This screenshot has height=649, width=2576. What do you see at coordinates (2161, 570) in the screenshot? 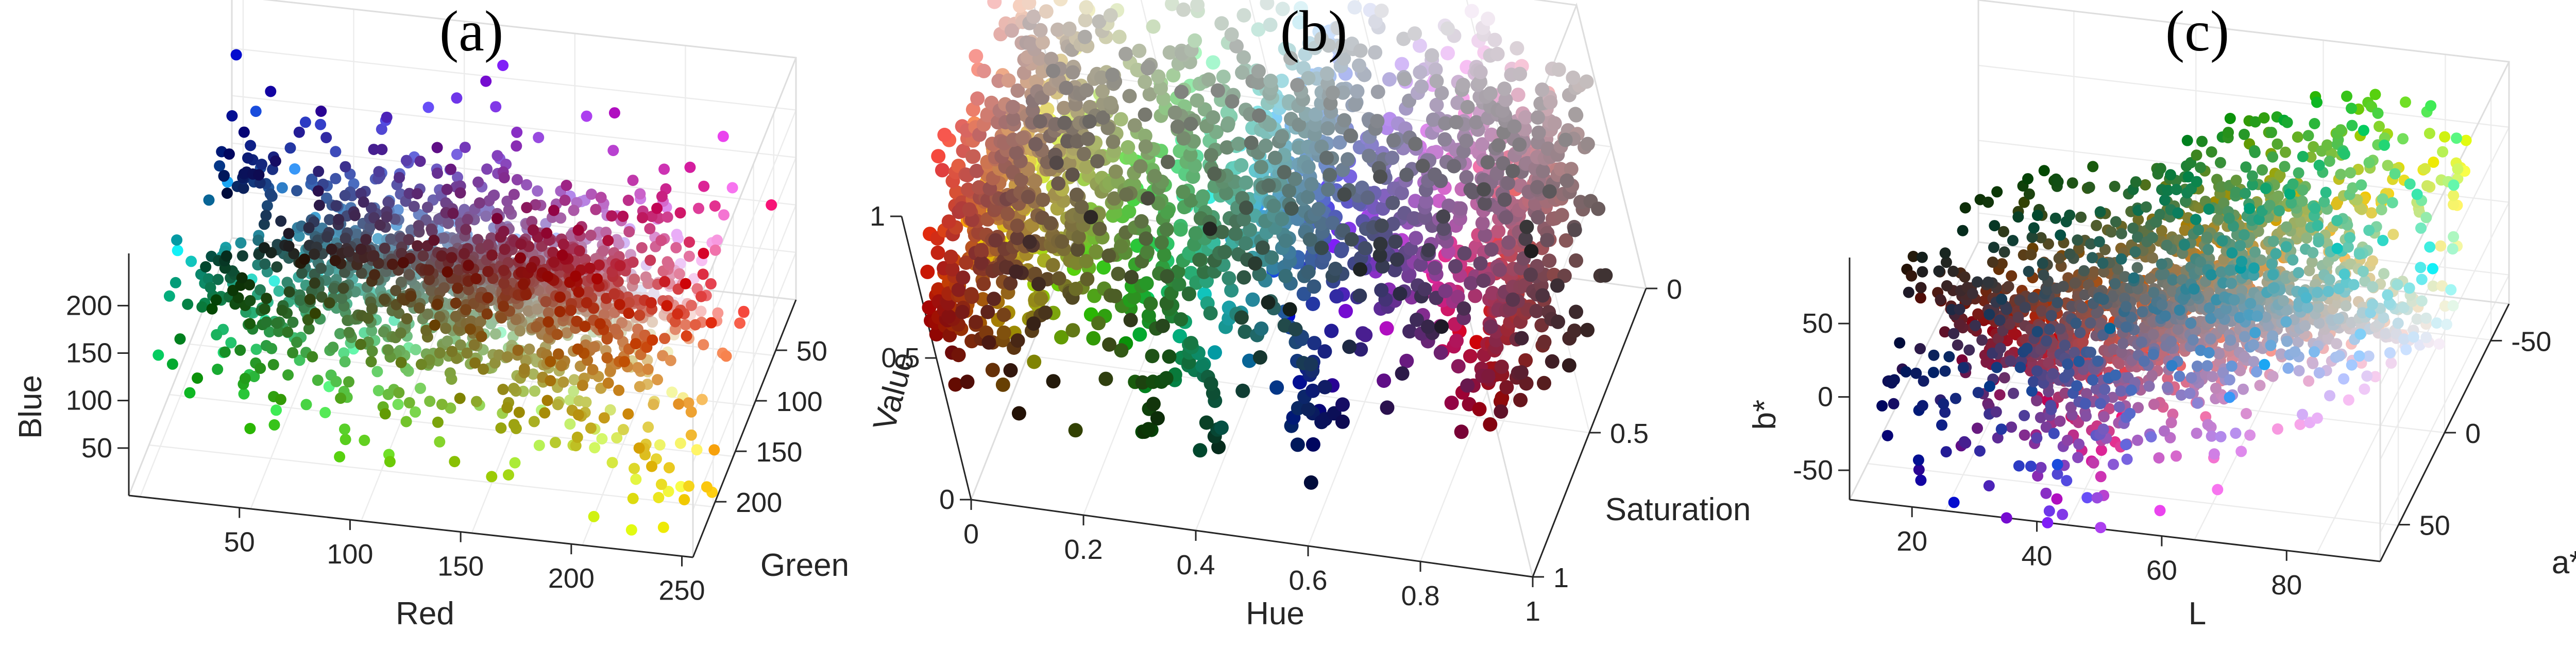
I see `x-axis-tick-label: 60` at bounding box center [2161, 570].